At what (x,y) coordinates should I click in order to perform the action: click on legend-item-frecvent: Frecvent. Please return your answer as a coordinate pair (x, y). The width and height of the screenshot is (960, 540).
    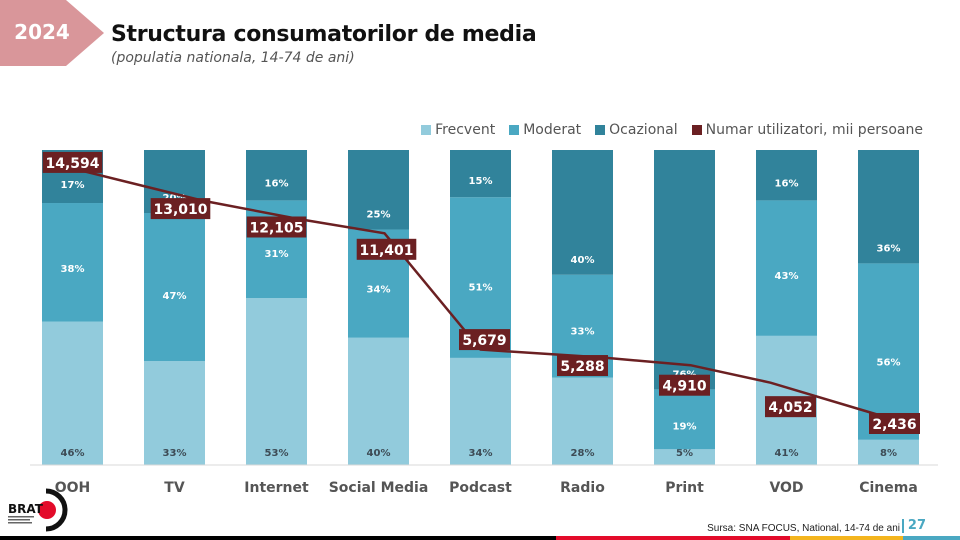
    Looking at the image, I should click on (458, 130).